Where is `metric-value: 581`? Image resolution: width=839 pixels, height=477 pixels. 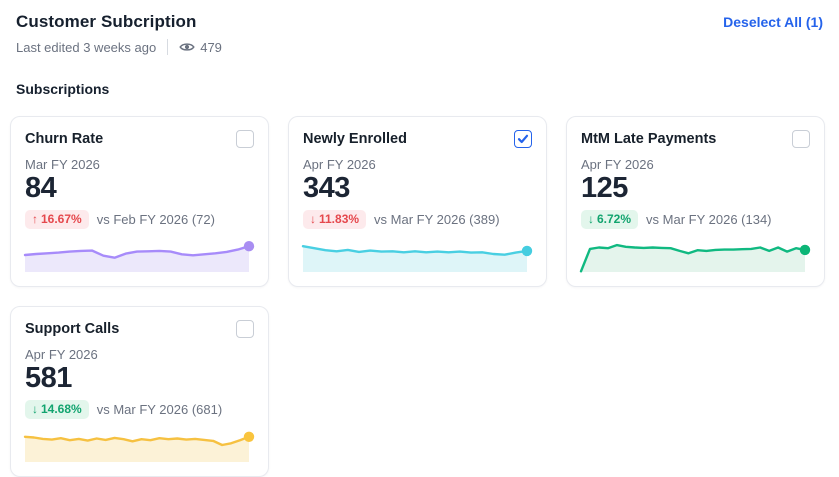
metric-value: 581 is located at coordinates (48, 378).